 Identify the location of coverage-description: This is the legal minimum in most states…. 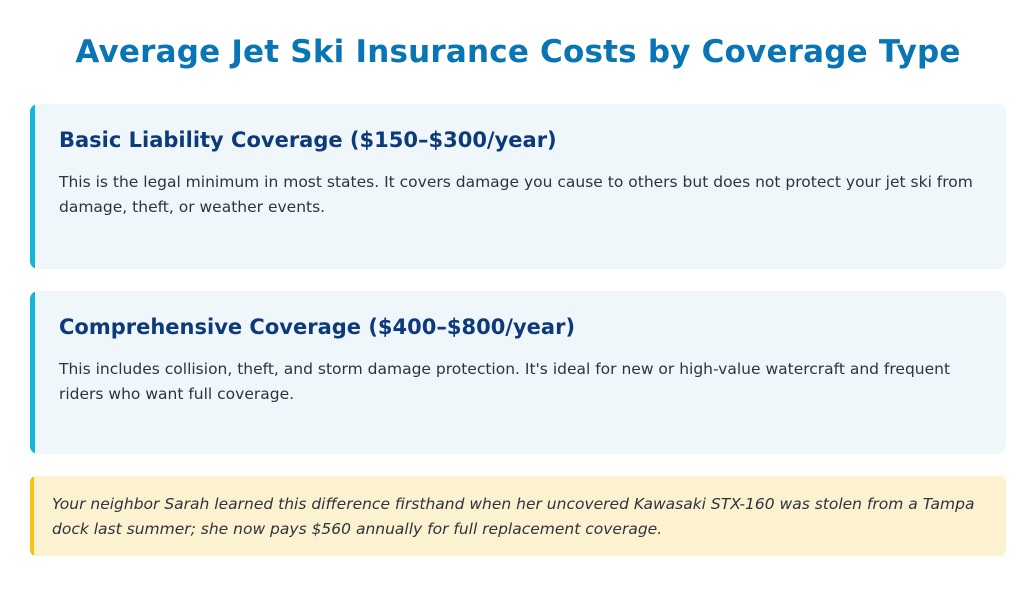
(516, 194).